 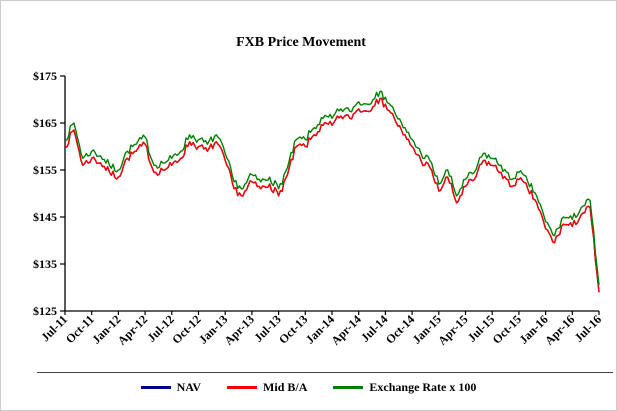 I want to click on x-axis-tick-label: Oct-13, so click(x=293, y=329).